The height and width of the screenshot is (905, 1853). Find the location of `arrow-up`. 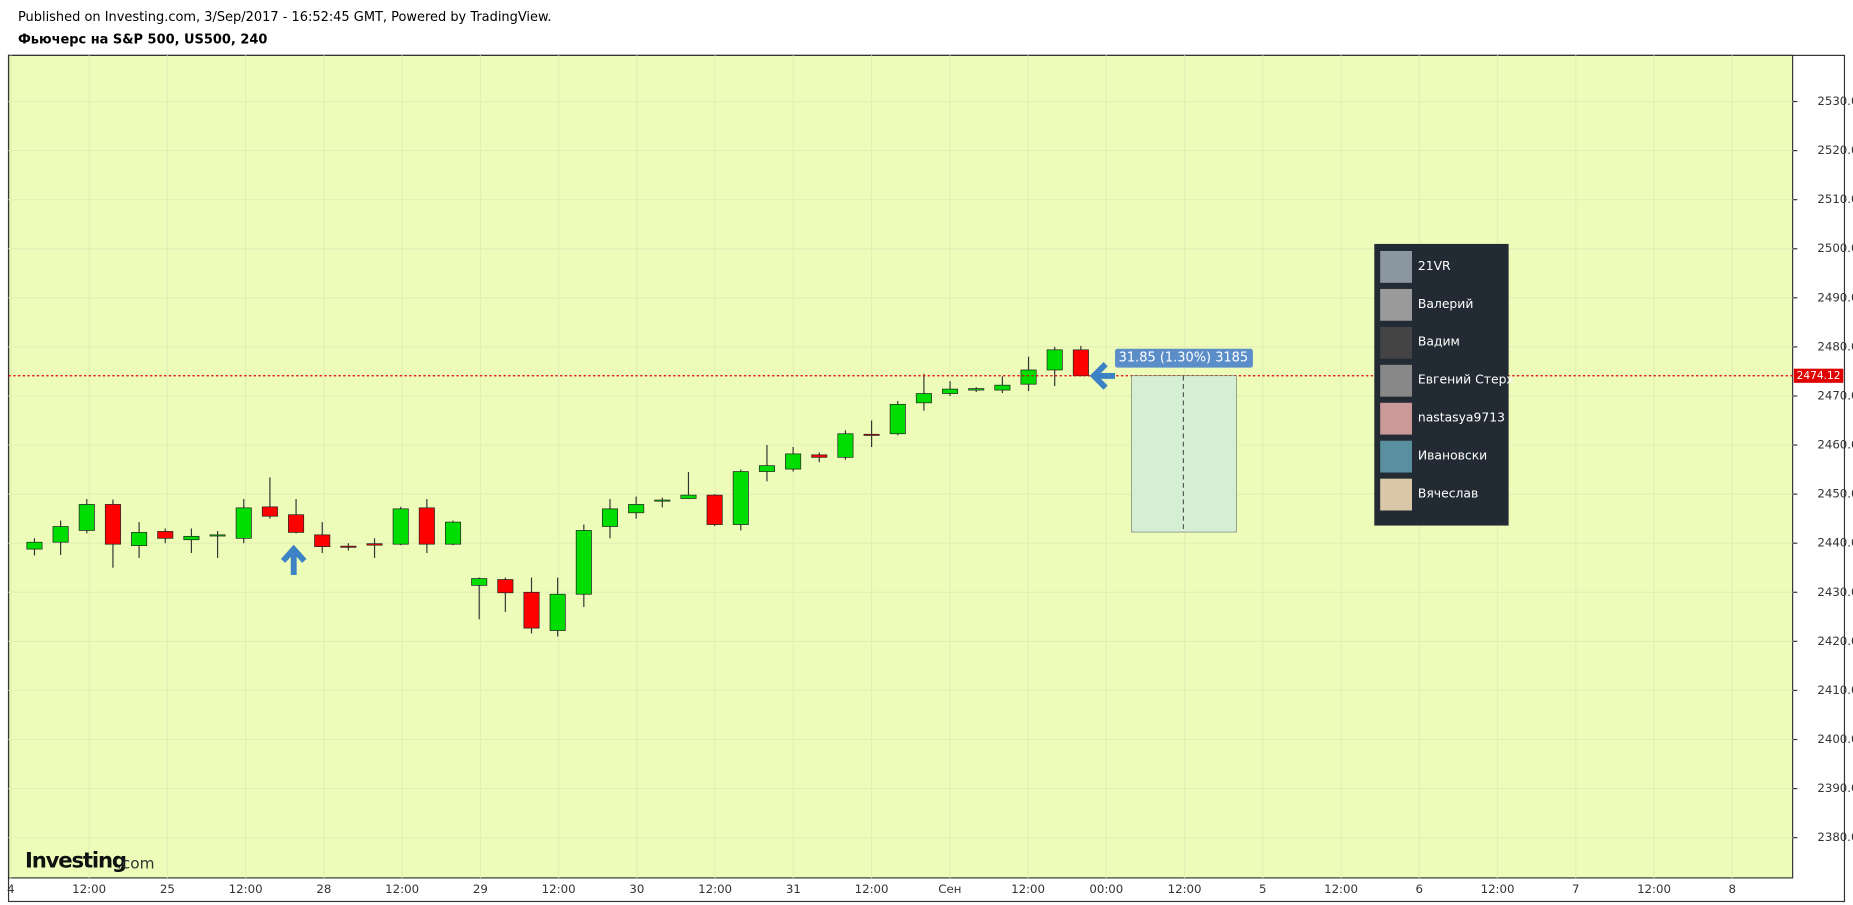

arrow-up is located at coordinates (293, 560).